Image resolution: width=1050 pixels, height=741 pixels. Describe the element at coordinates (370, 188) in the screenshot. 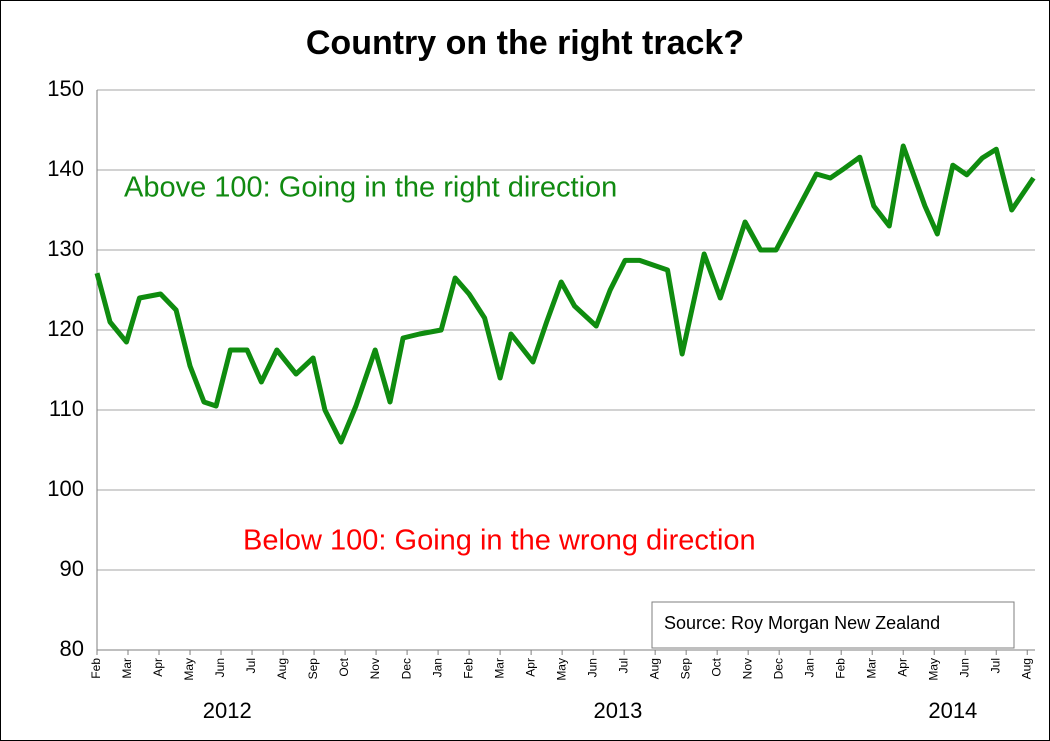

I see `annotation: Above 100: Going in the right direction` at that location.